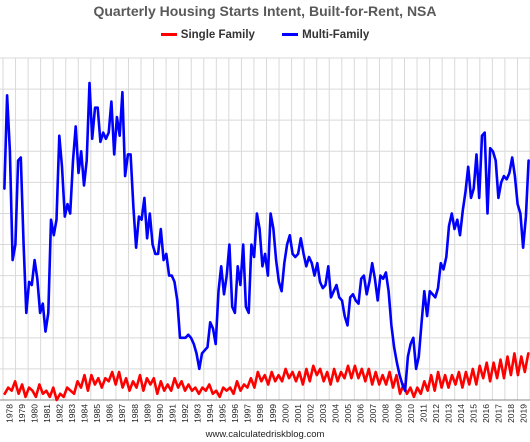 The width and height of the screenshot is (530, 442). I want to click on x-tick-label: 1990, so click(160, 413).